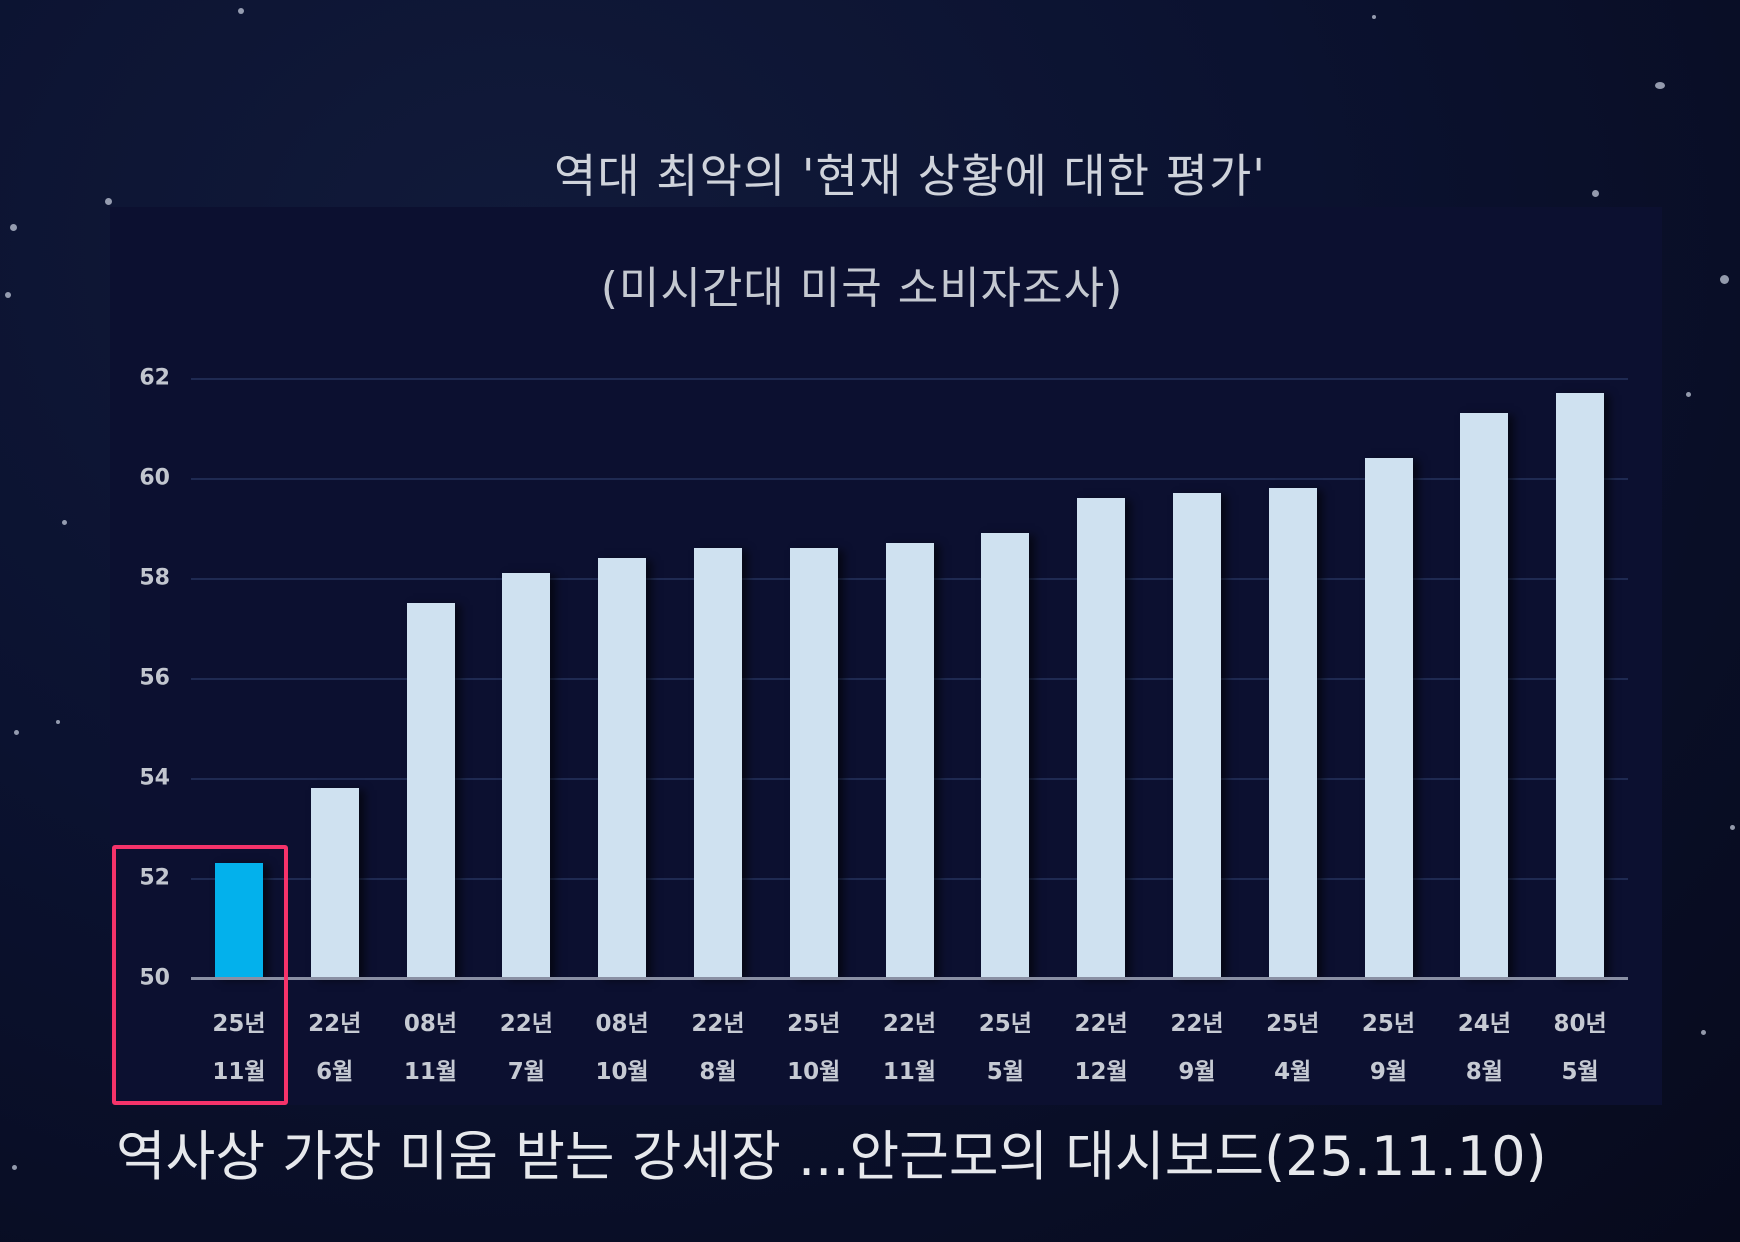  I want to click on x-tick-label: 25년 5월, so click(1005, 1048).